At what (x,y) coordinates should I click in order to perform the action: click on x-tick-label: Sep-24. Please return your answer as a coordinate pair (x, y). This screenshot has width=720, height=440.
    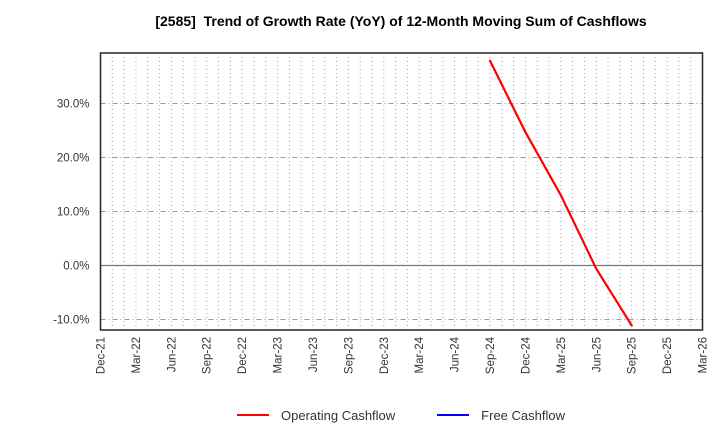
    Looking at the image, I should click on (491, 355).